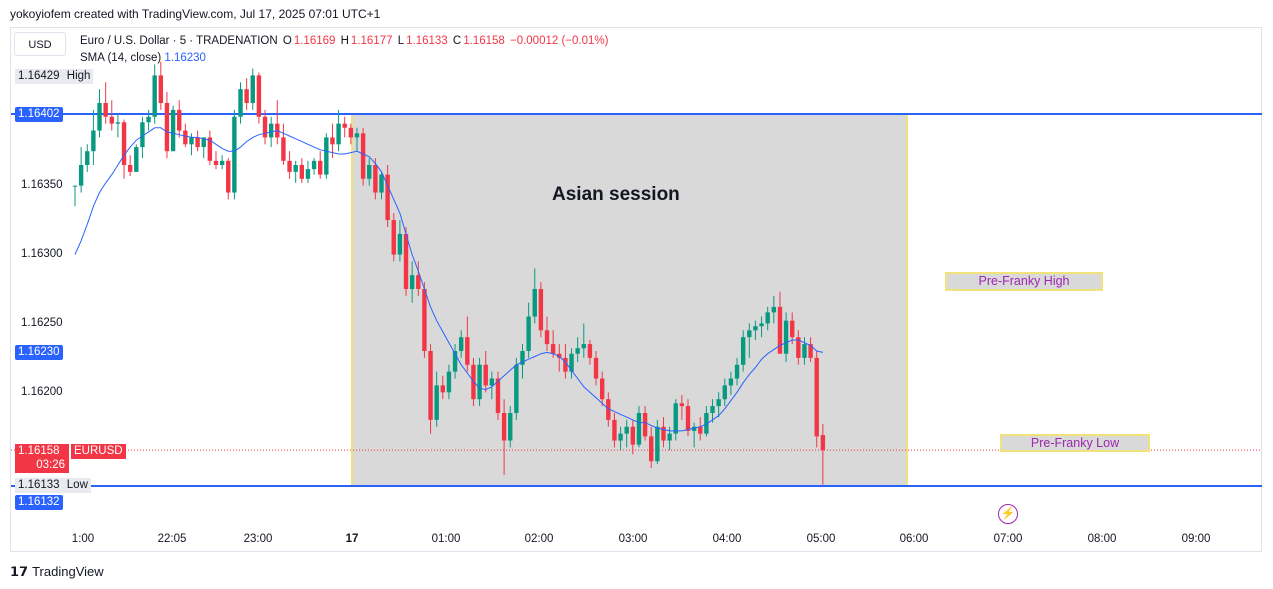 The height and width of the screenshot is (589, 1273). I want to click on asian-session-label: Asian session, so click(616, 194).